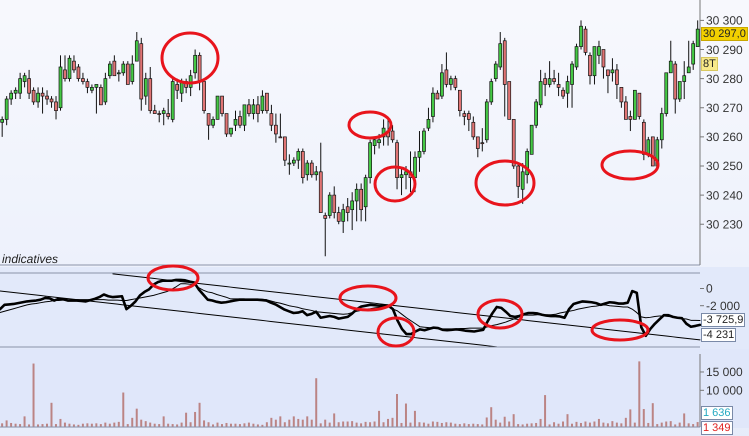  Describe the element at coordinates (725, 166) in the screenshot. I see `y-tick-label: 30 250` at that location.